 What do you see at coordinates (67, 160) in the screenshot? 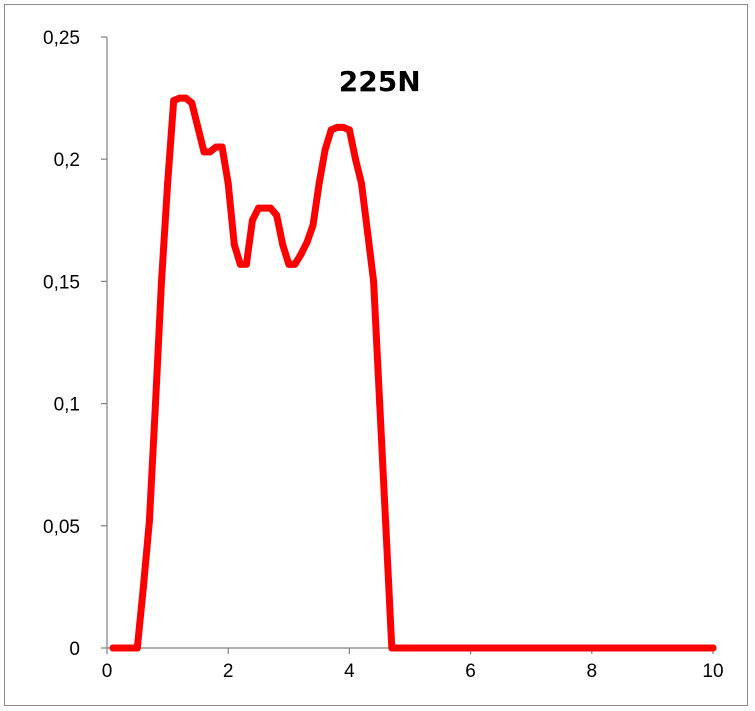
I see `y-tick-label: 0,2` at bounding box center [67, 160].